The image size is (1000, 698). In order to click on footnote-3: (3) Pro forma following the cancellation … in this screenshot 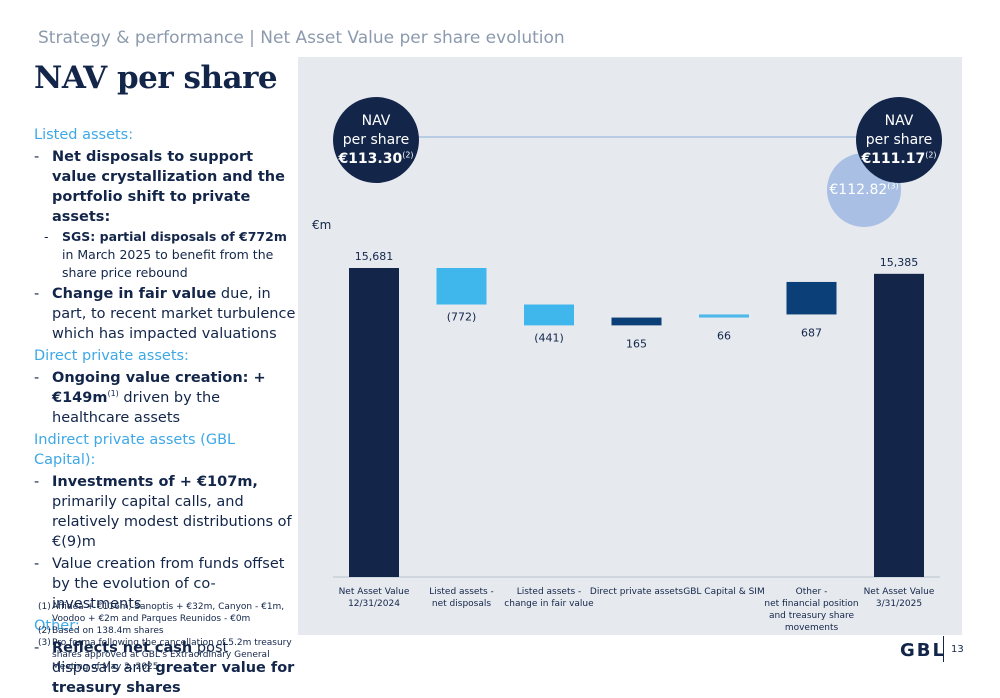, I will do `click(173, 655)`.